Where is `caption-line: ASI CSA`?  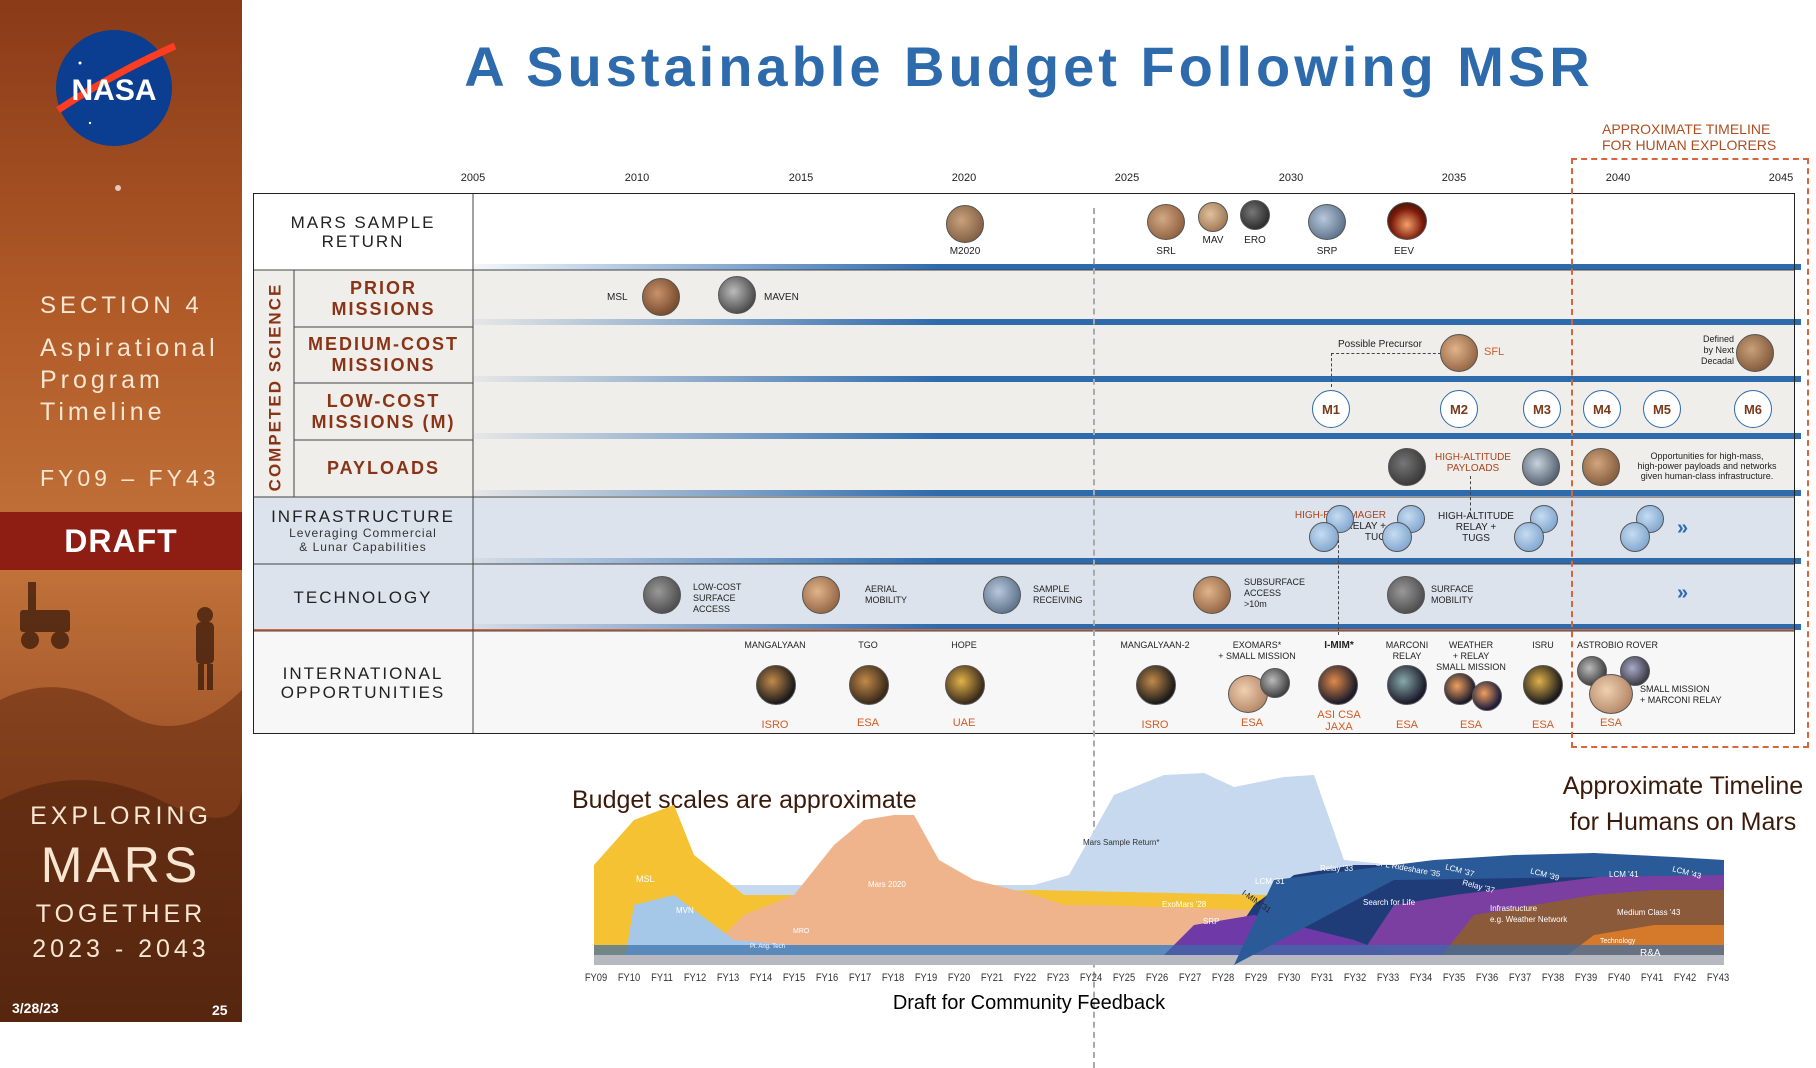
caption-line: ASI CSA is located at coordinates (1339, 715).